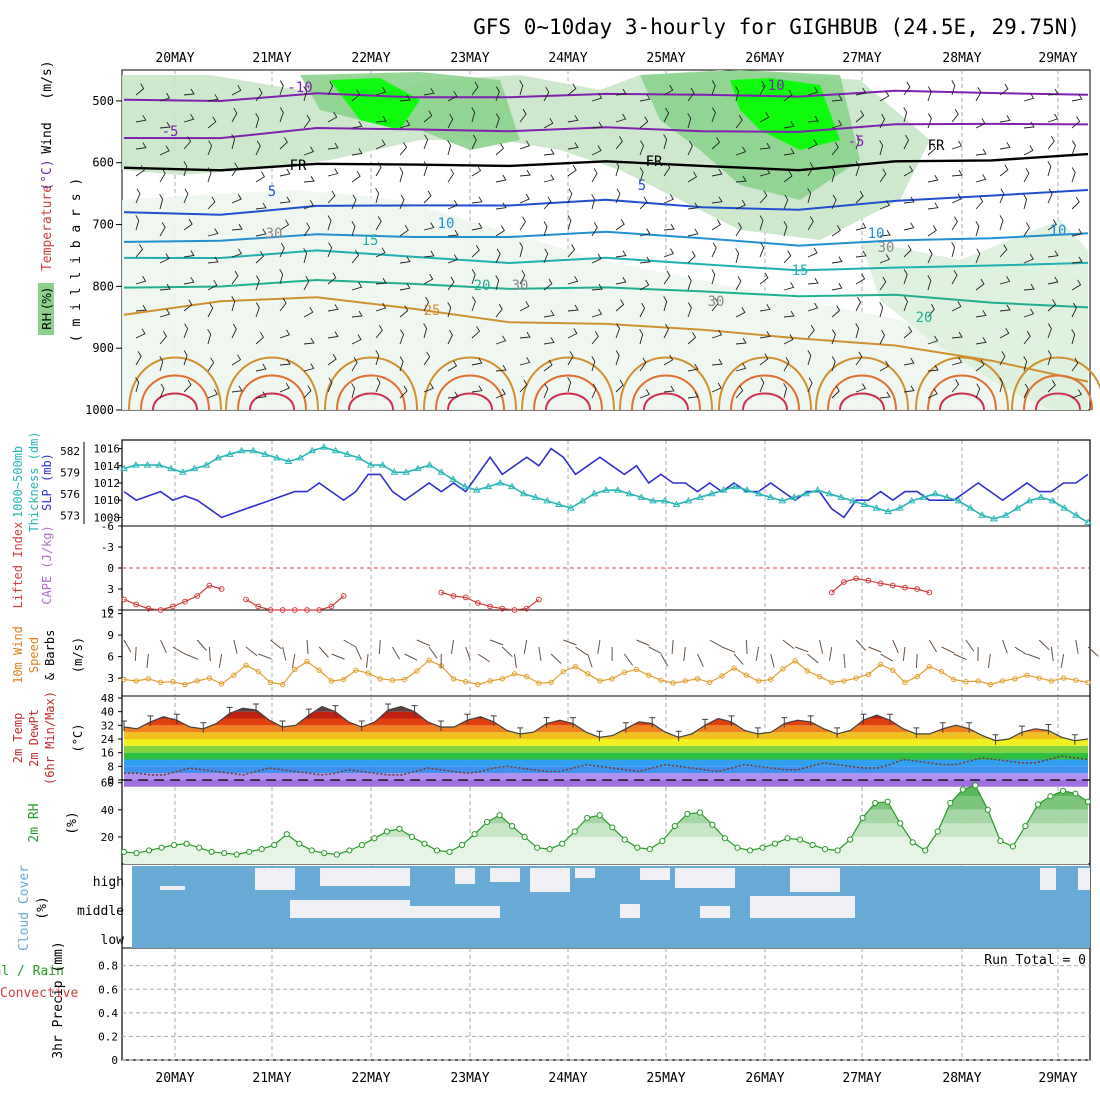 The width and height of the screenshot is (1100, 1104). I want to click on temp2m-label: 2m Temp, so click(18, 738).